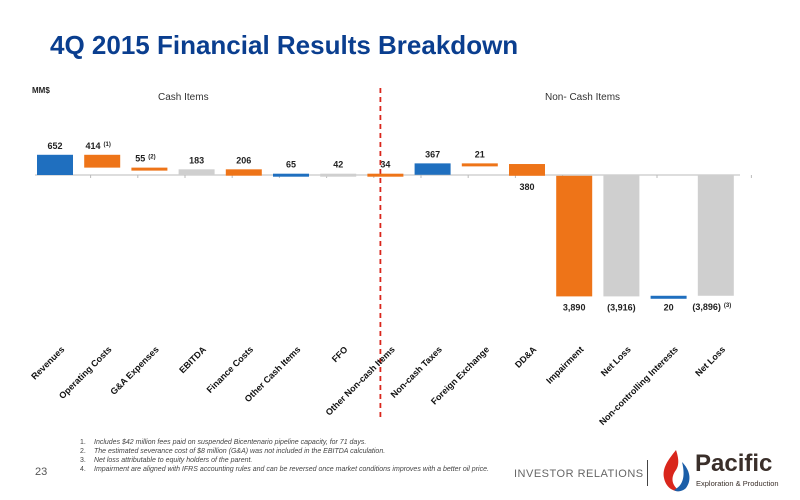 The width and height of the screenshot is (800, 500). What do you see at coordinates (145, 159) in the screenshot?
I see `data-label: 55 (2)` at bounding box center [145, 159].